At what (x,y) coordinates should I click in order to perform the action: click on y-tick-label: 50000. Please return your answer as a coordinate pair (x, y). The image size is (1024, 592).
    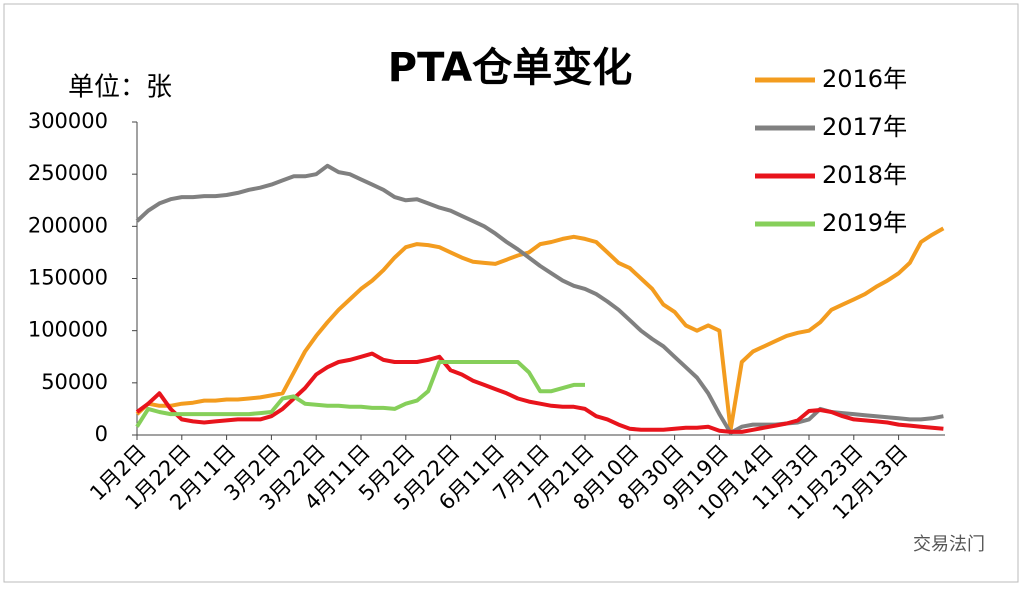
    Looking at the image, I should click on (74, 382).